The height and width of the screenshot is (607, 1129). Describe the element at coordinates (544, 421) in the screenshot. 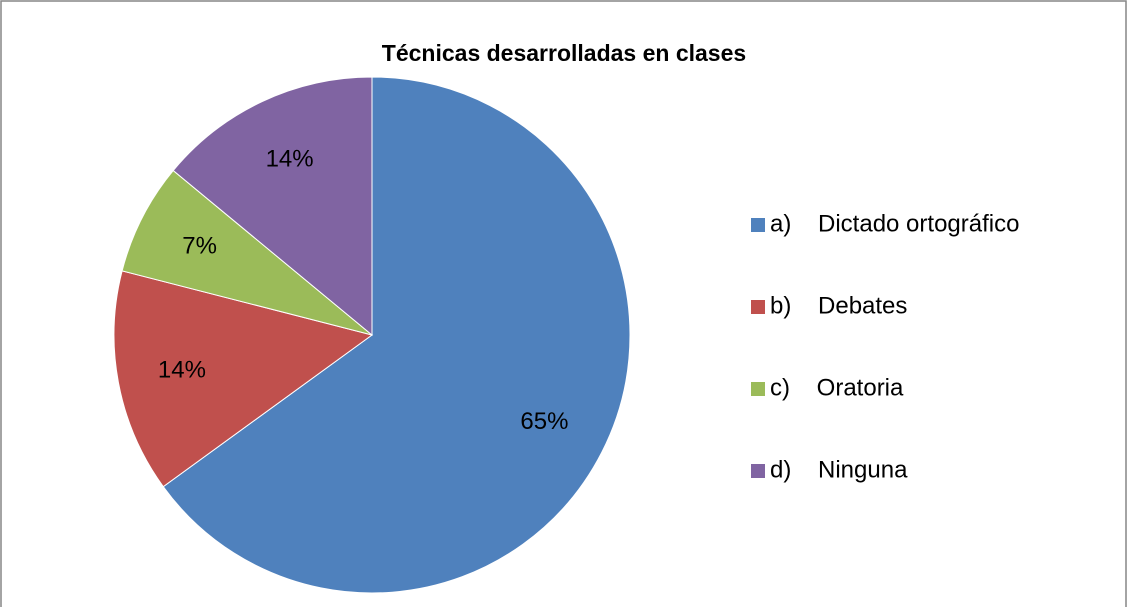

I see `data-label: 65%` at that location.